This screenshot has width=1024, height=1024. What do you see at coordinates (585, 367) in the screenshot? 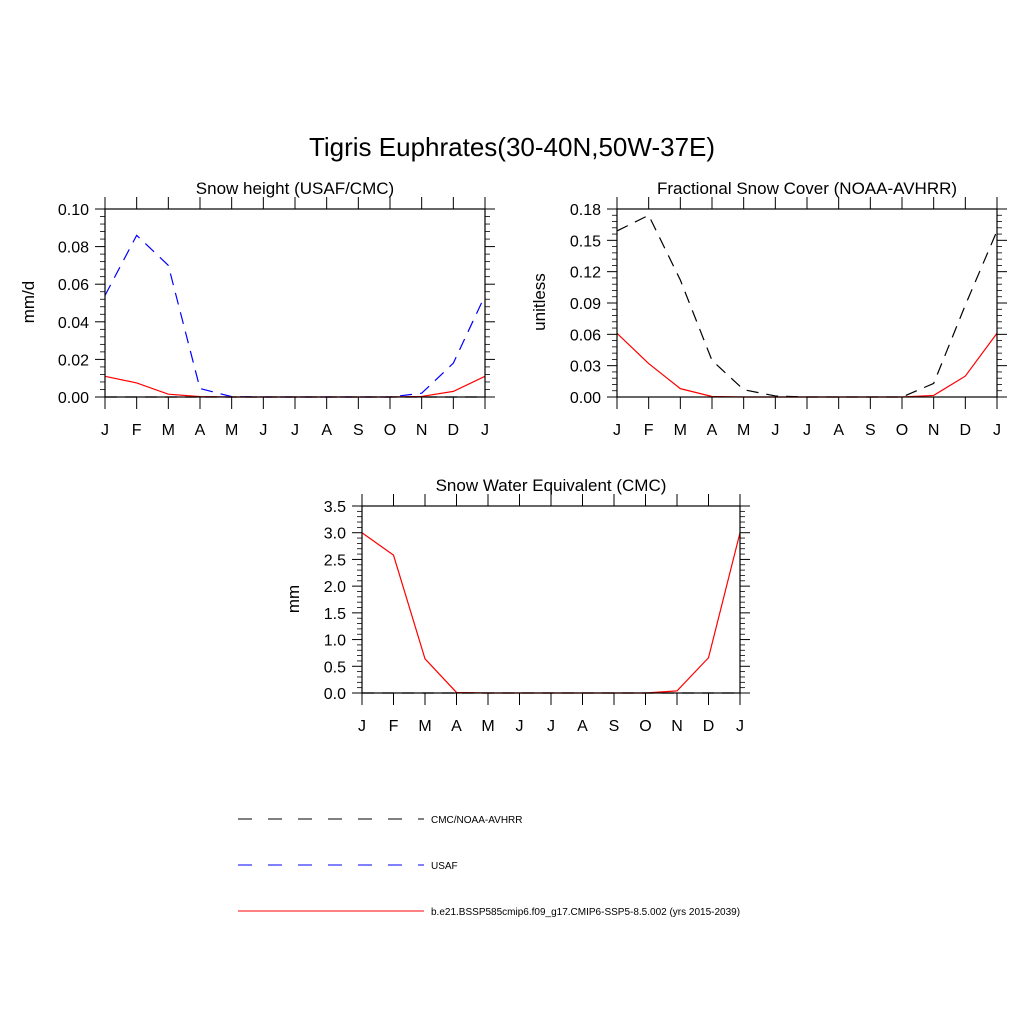
I see `y-tick-label: 0.03` at bounding box center [585, 367].